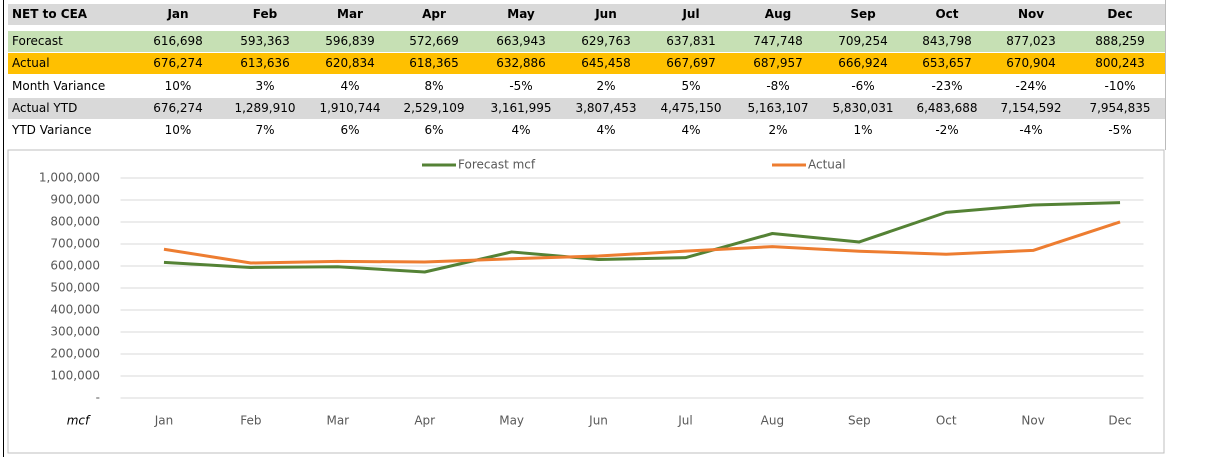 This screenshot has width=1215, height=457. Describe the element at coordinates (1031, 63) in the screenshot. I see `table-cell: 670,904` at that location.